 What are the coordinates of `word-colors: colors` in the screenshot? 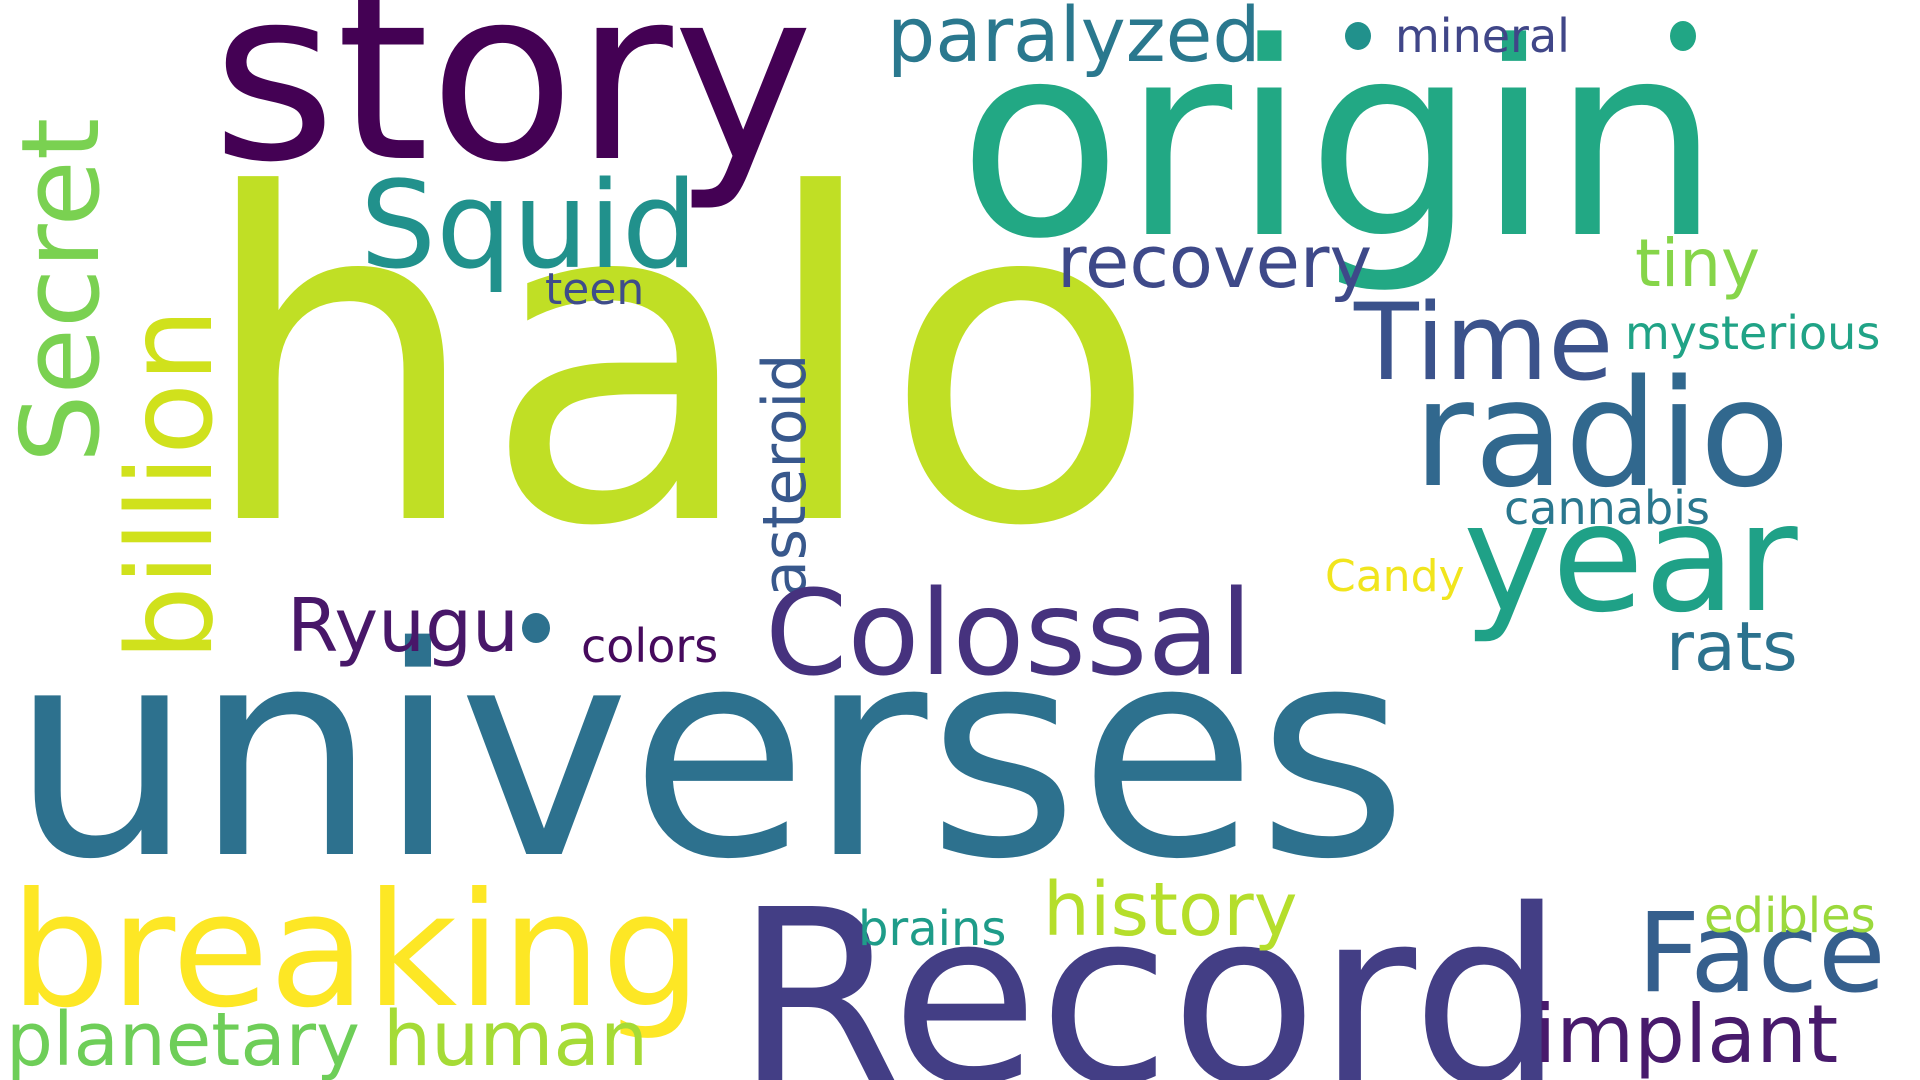 It's located at (650, 646).